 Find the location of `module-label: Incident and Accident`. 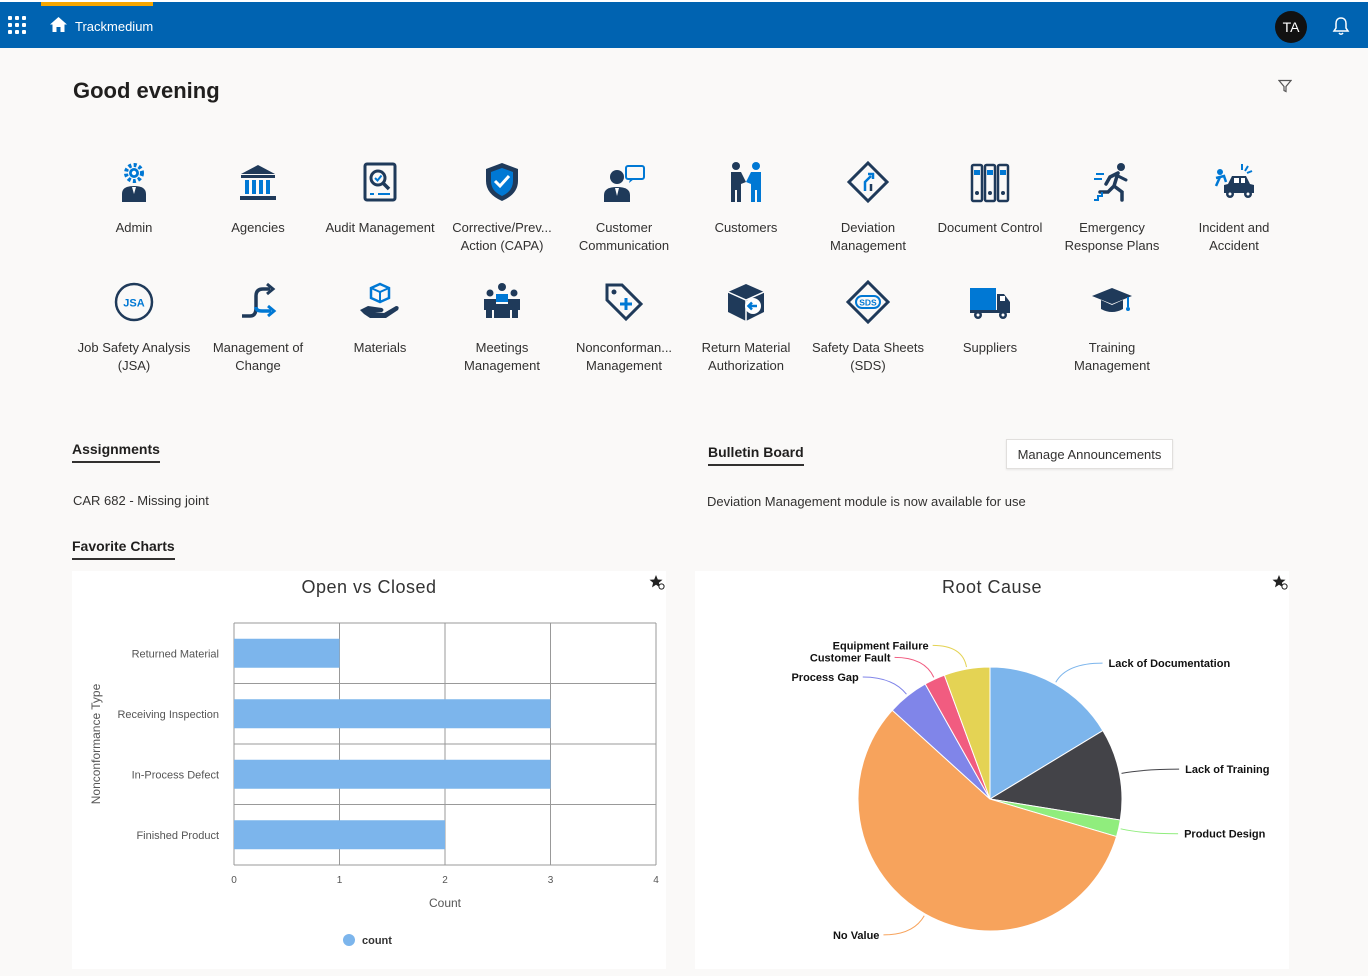

module-label: Incident and Accident is located at coordinates (1234, 236).